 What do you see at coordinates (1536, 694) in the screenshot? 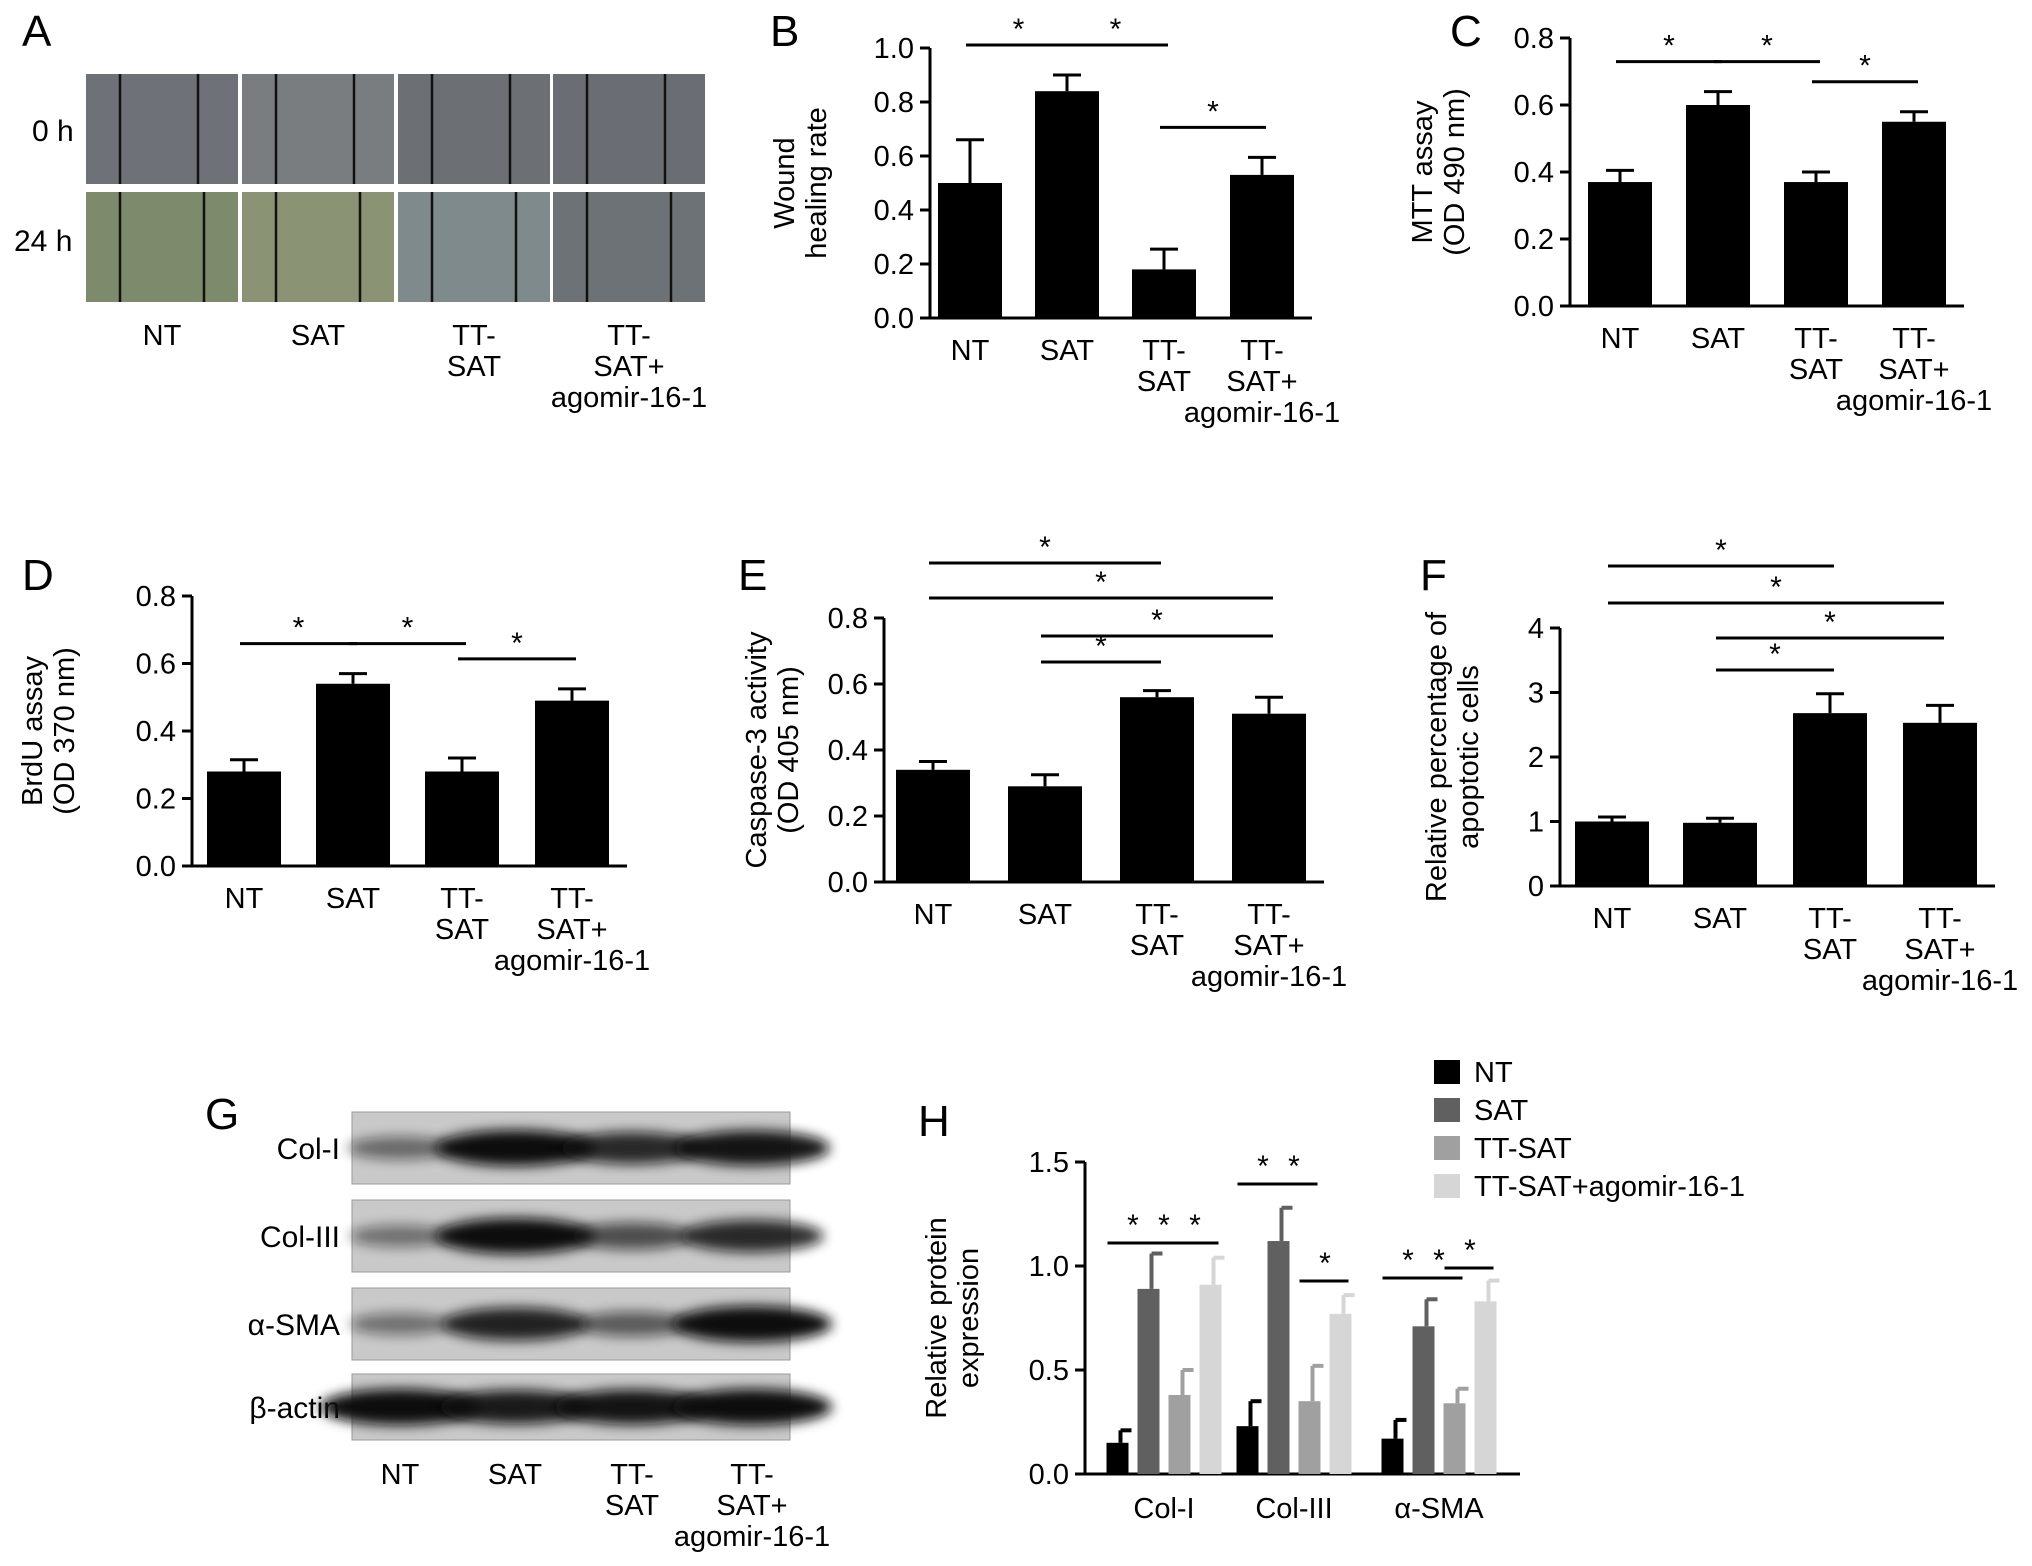
I see `y-tick-label: 3` at bounding box center [1536, 694].